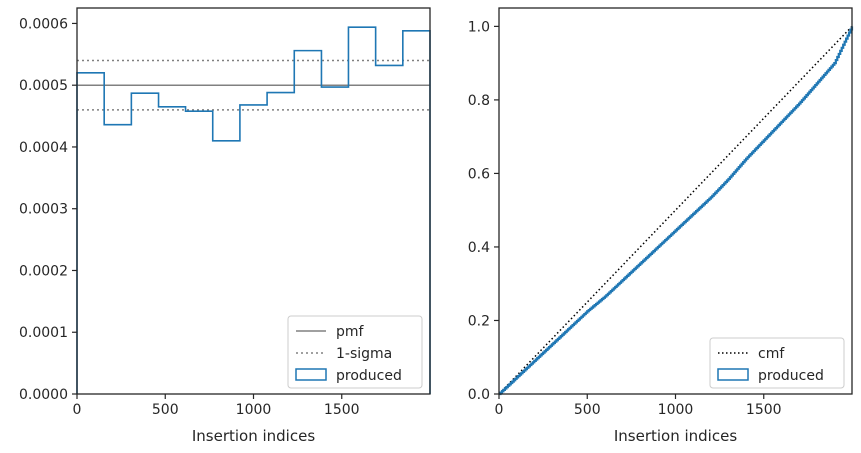 Image resolution: width=861 pixels, height=453 pixels. What do you see at coordinates (77, 410) in the screenshot?
I see `left-x-tick-label: 0` at bounding box center [77, 410].